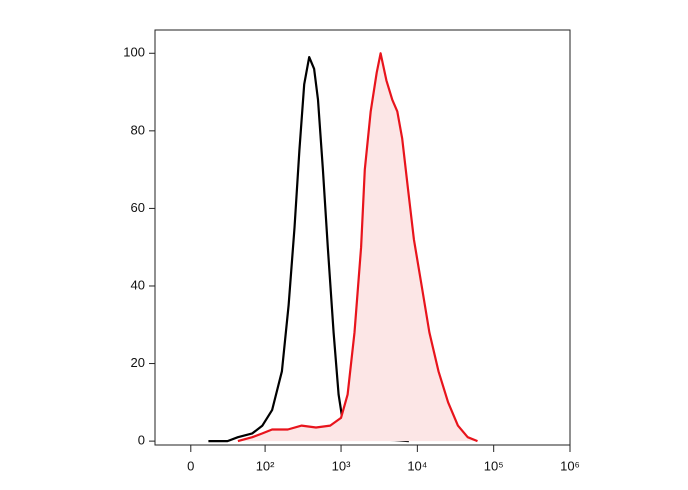  I want to click on y-tick-label: 100, so click(134, 52).